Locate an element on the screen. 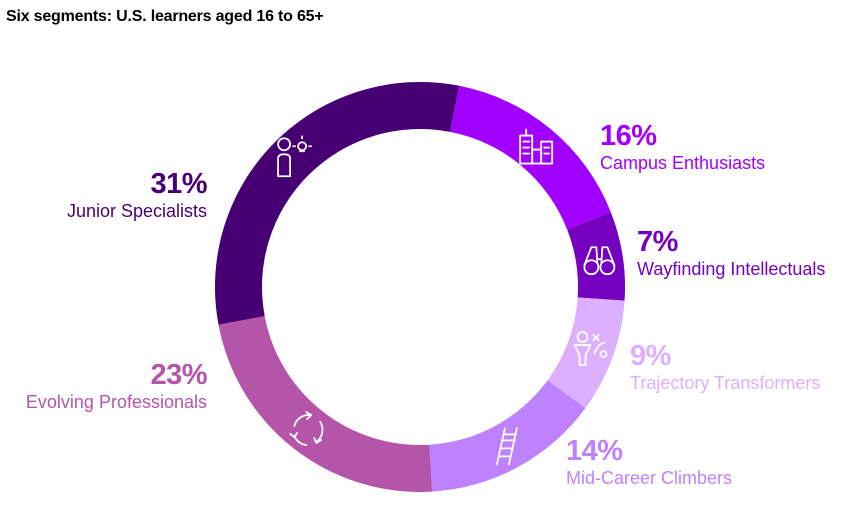 This screenshot has height=509, width=860. cycle-arrows-icon is located at coordinates (306, 428).